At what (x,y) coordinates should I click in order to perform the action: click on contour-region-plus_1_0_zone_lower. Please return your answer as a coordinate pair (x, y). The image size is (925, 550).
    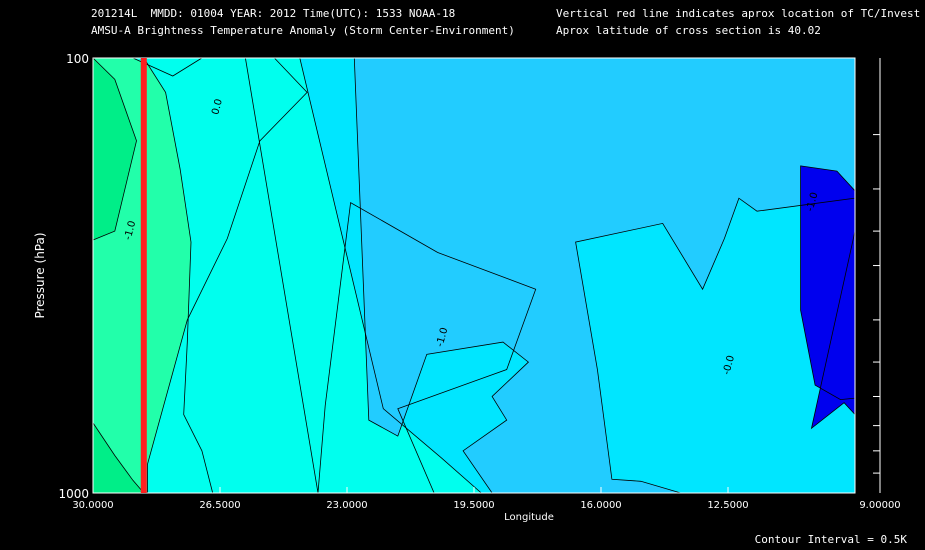
    Looking at the image, I should click on (118, 457).